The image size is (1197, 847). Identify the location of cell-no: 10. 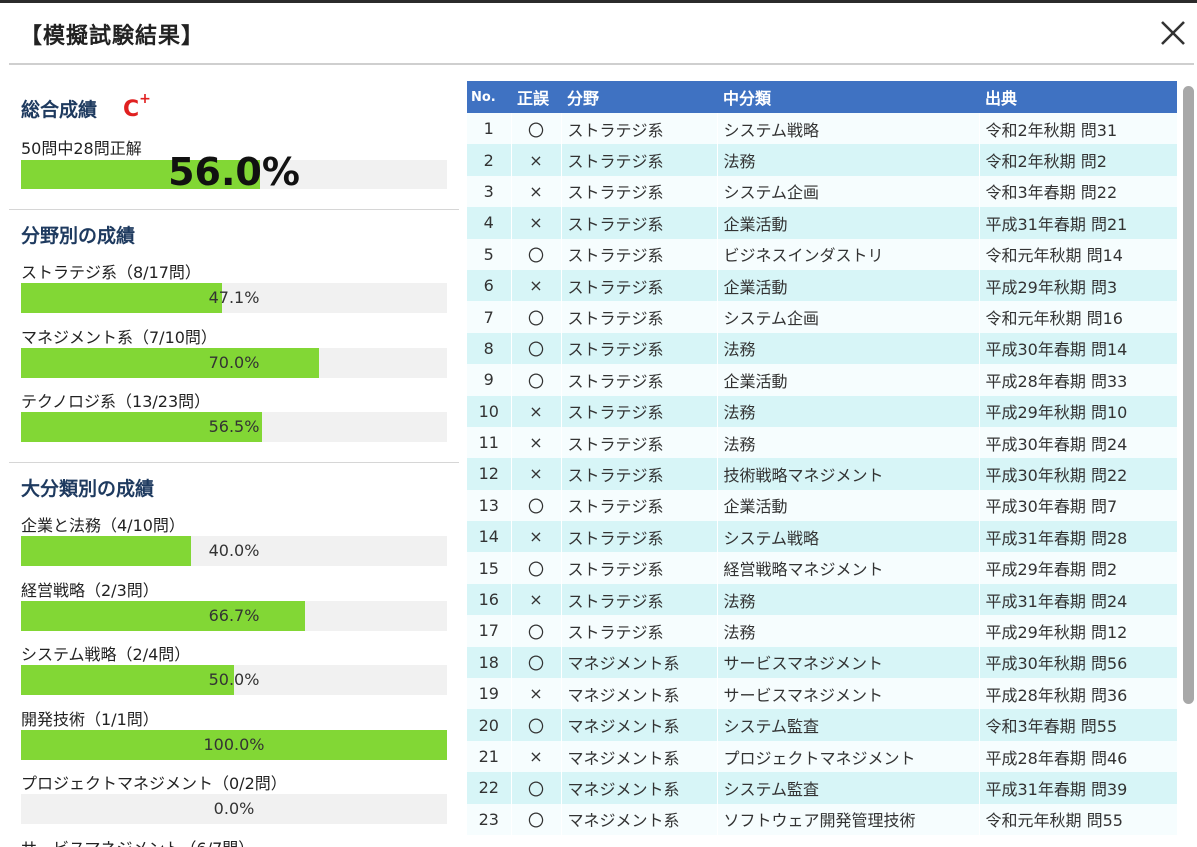
(489, 411).